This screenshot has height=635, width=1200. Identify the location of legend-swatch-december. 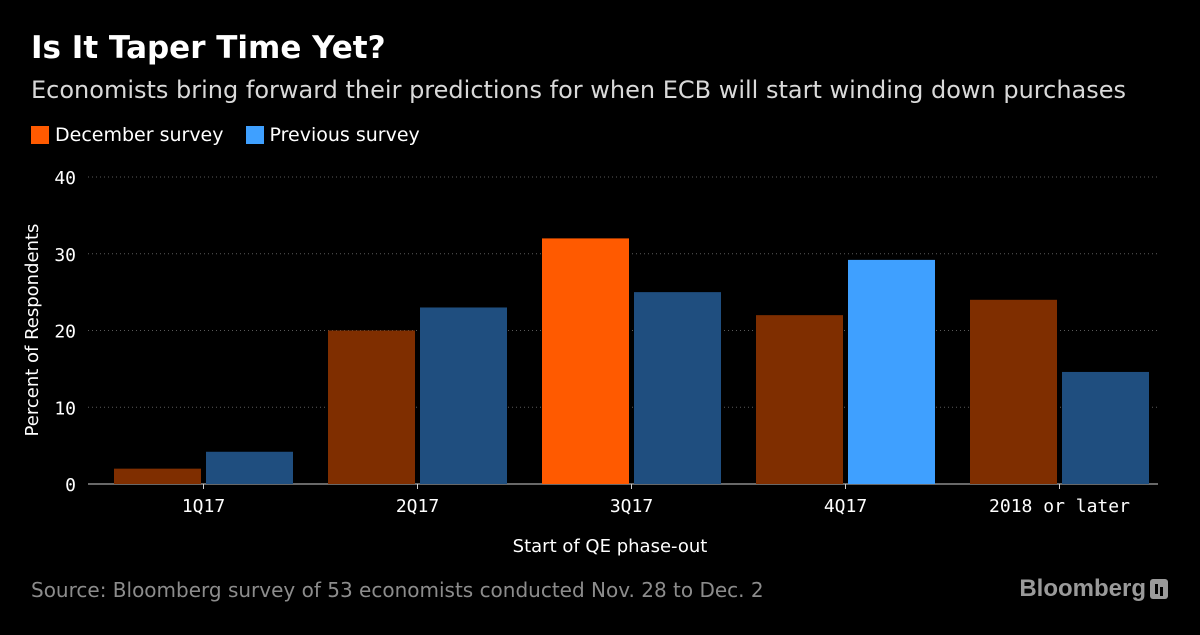
(40, 135).